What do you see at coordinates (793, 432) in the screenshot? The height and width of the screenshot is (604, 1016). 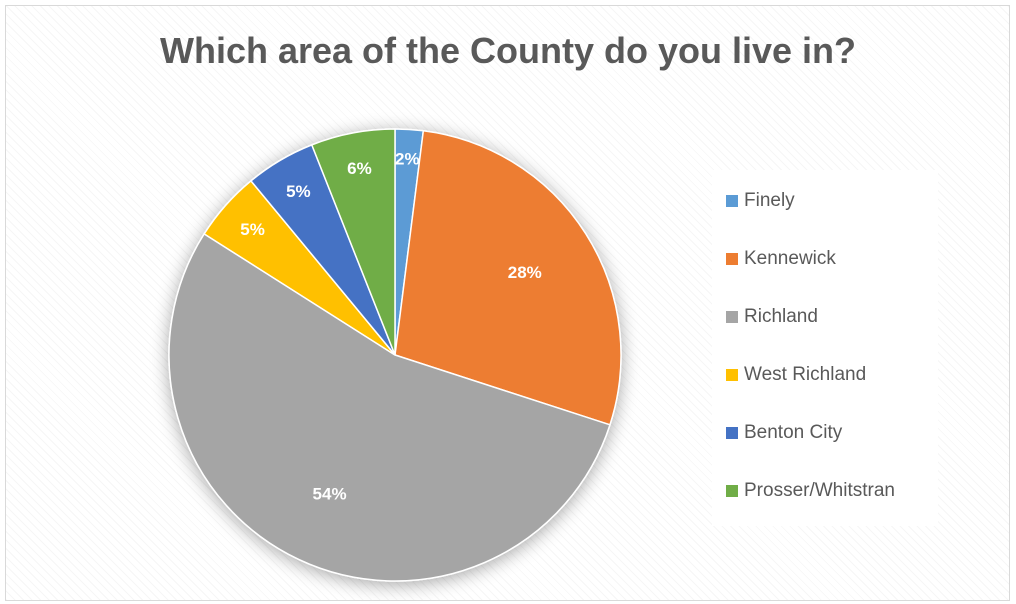 I see `legend-label: Benton City` at bounding box center [793, 432].